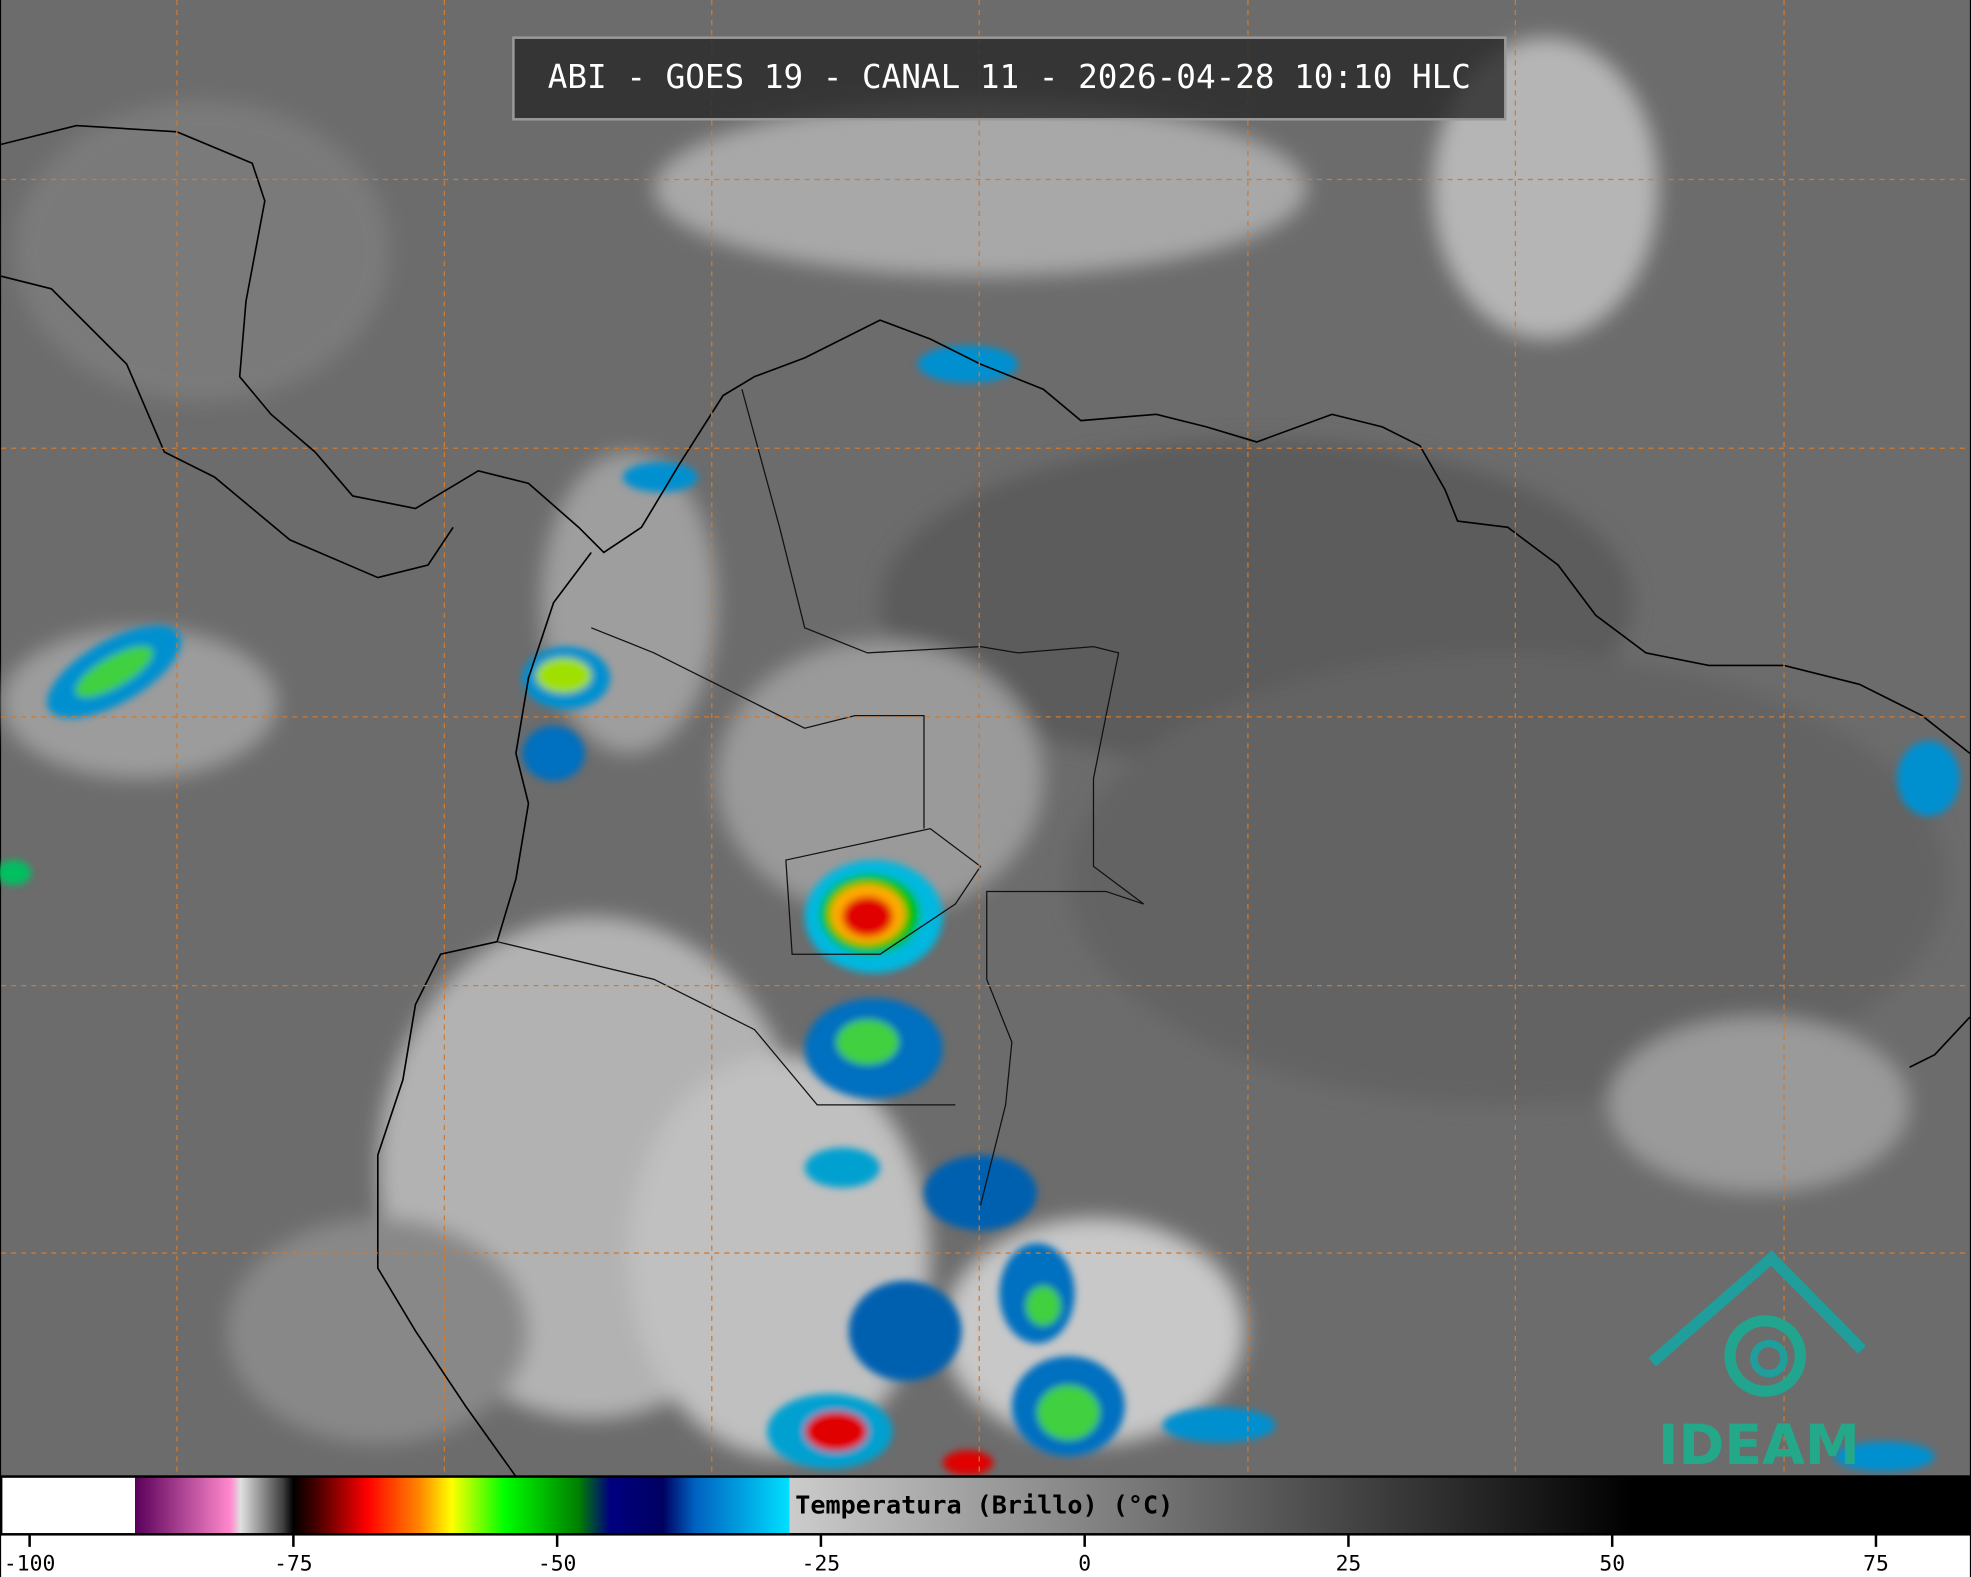 This screenshot has height=1577, width=1971. What do you see at coordinates (1349, 1563) in the screenshot?
I see `tick-label: 25` at bounding box center [1349, 1563].